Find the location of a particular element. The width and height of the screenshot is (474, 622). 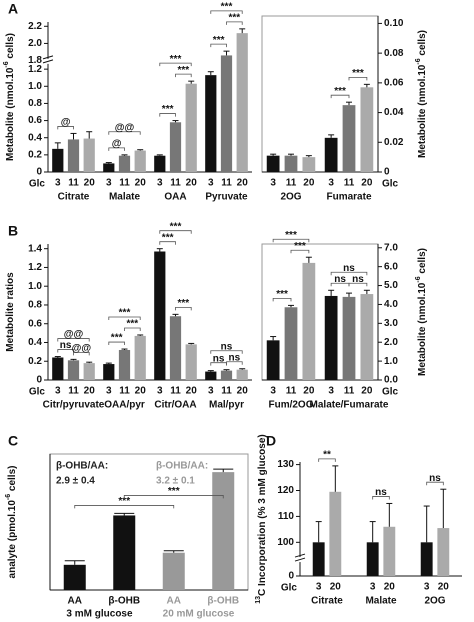

y-axis-label: 13C Incorporation (% 3 mM glucose) is located at coordinates (261, 518).